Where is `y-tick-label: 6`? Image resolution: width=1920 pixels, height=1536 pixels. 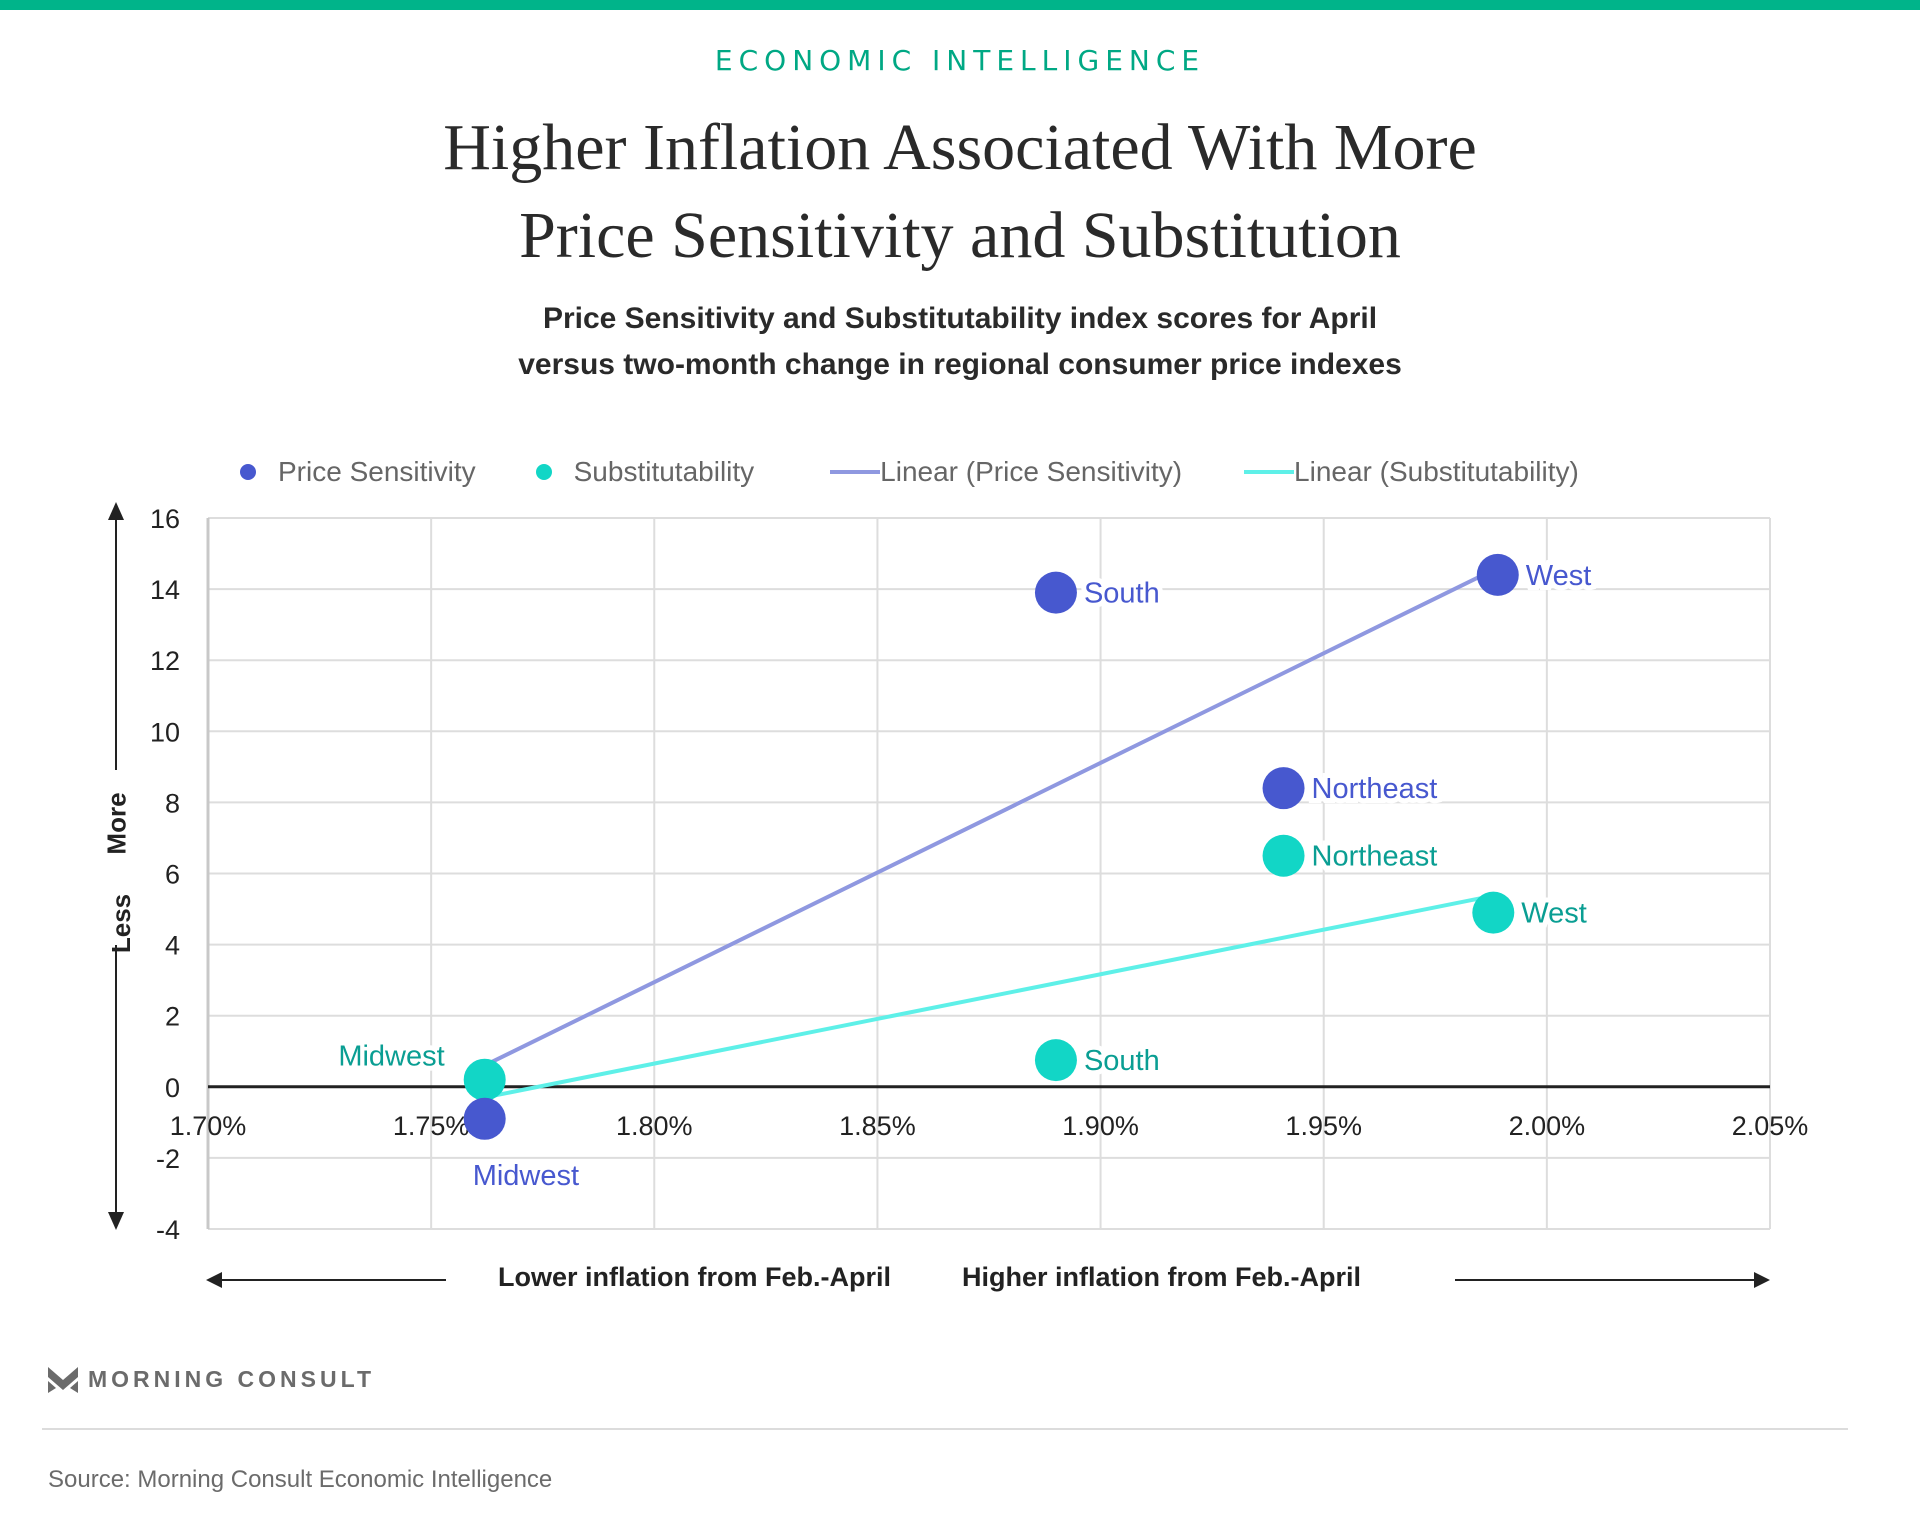
y-tick-label: 6 is located at coordinates (172, 875).